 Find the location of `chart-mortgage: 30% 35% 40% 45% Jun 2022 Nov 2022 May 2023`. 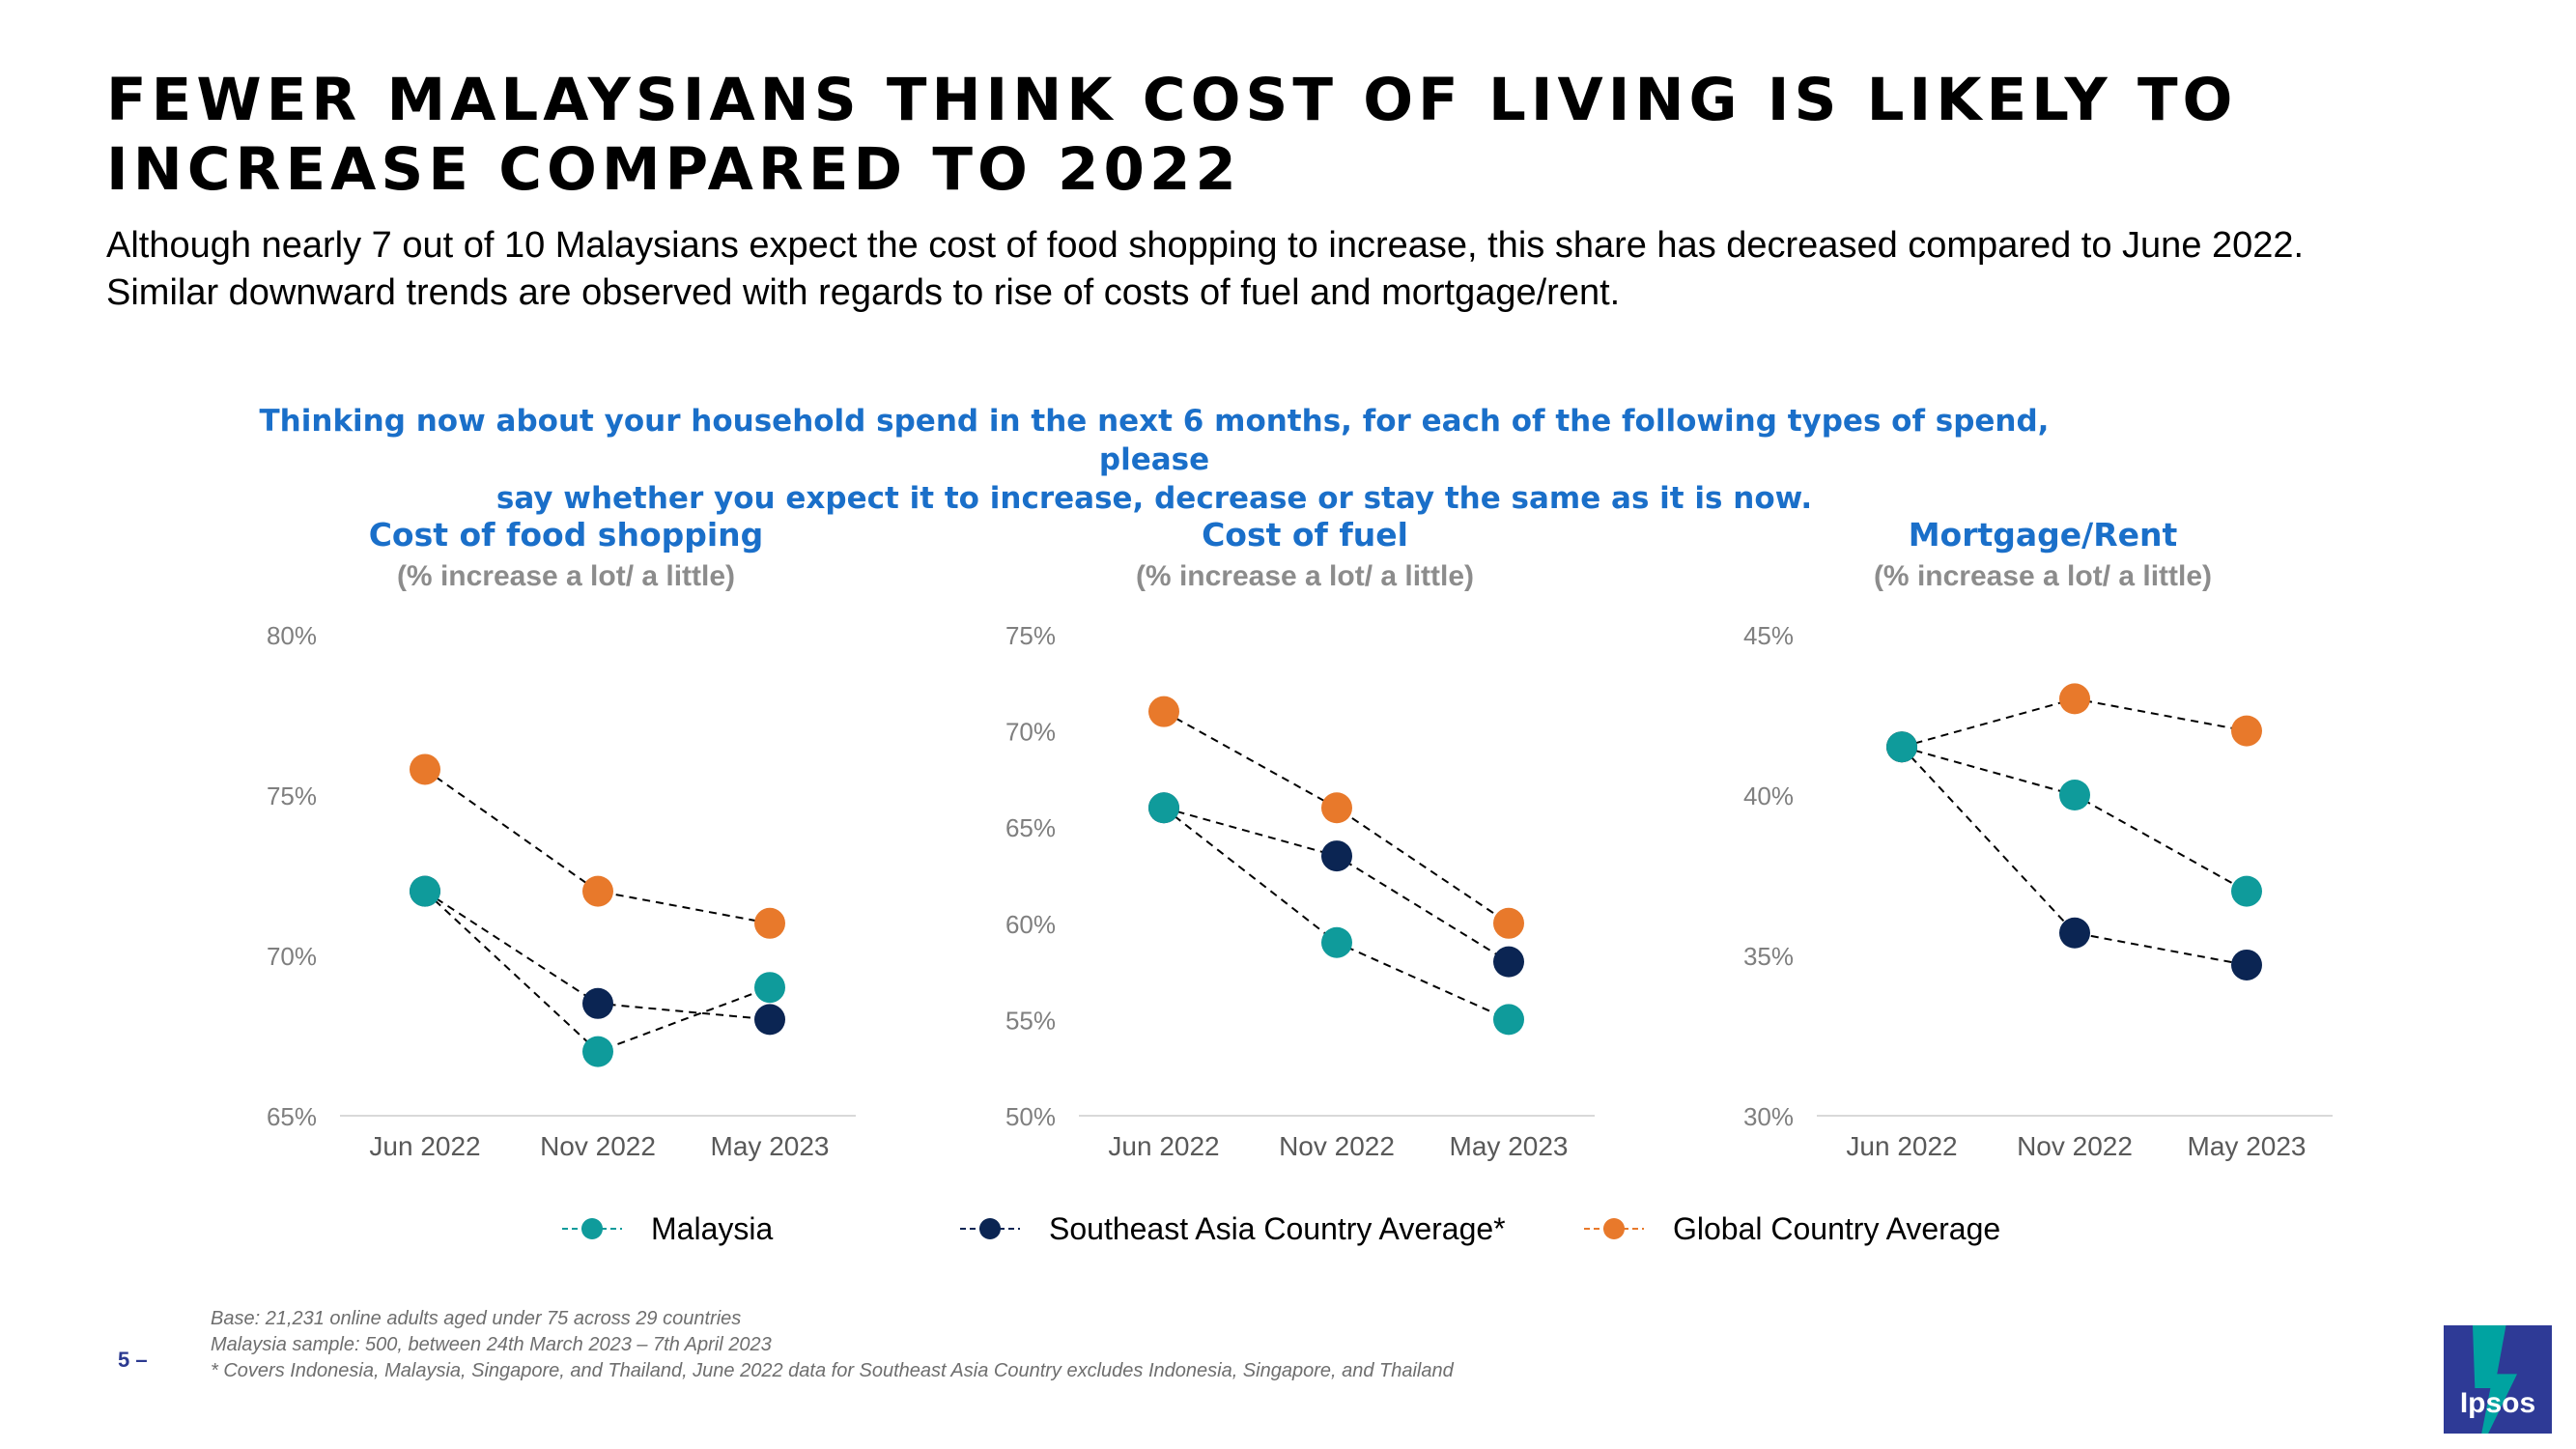

chart-mortgage: 30% 35% 40% 45% Jun 2022 Nov 2022 May 2023 is located at coordinates (2038, 891).